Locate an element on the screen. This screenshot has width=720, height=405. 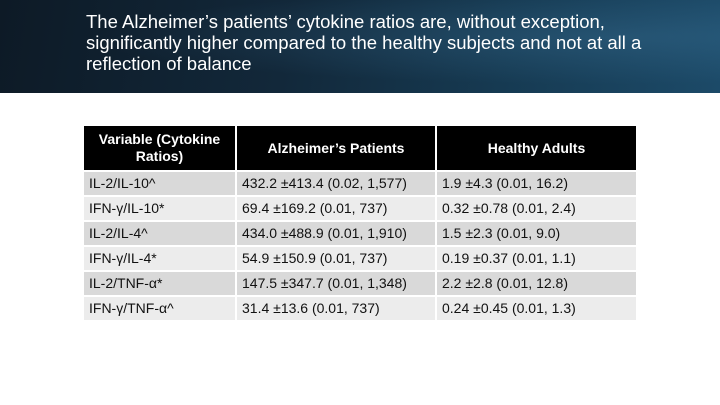
healthy-value-cell: 0.32 ±0.78 (0.01, 2.4) is located at coordinates (536, 208).